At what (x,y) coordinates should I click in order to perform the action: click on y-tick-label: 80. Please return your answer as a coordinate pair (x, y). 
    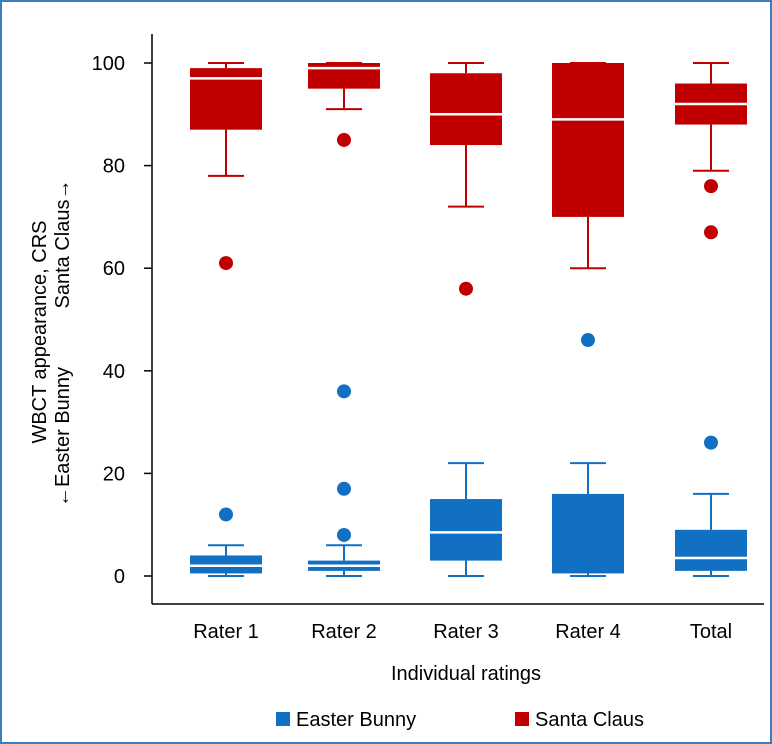
    Looking at the image, I should click on (114, 167).